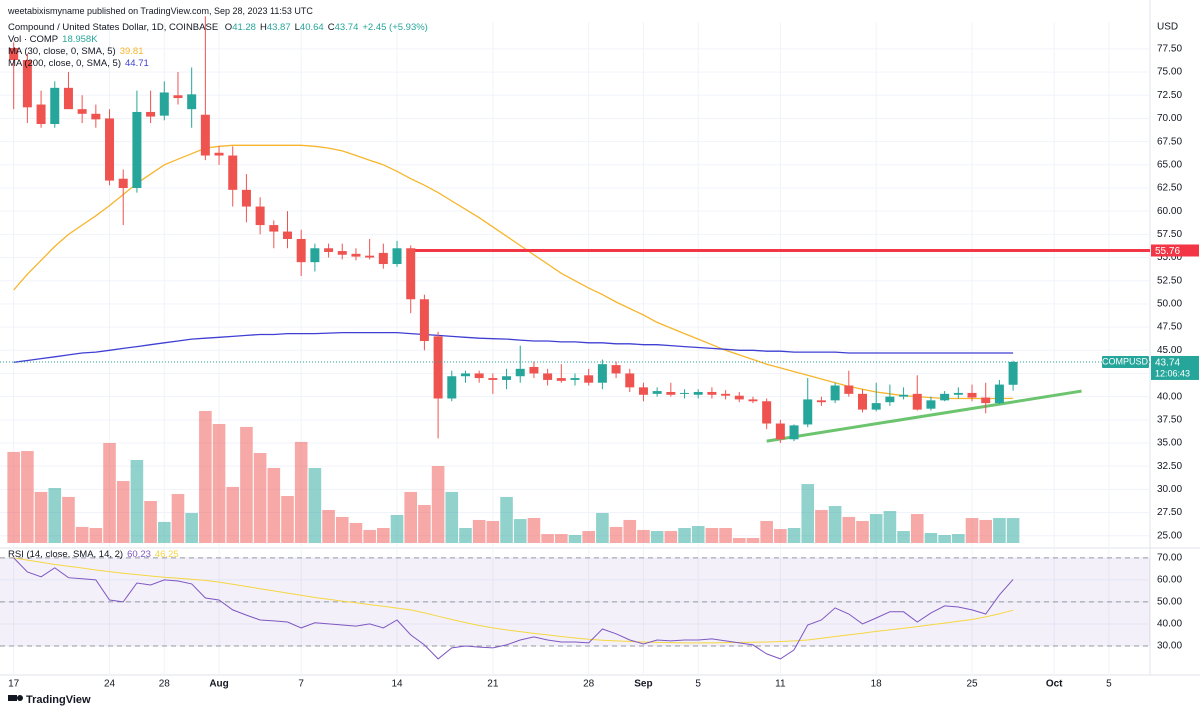  Describe the element at coordinates (513, 608) in the screenshot. I see `rsi-line` at that location.